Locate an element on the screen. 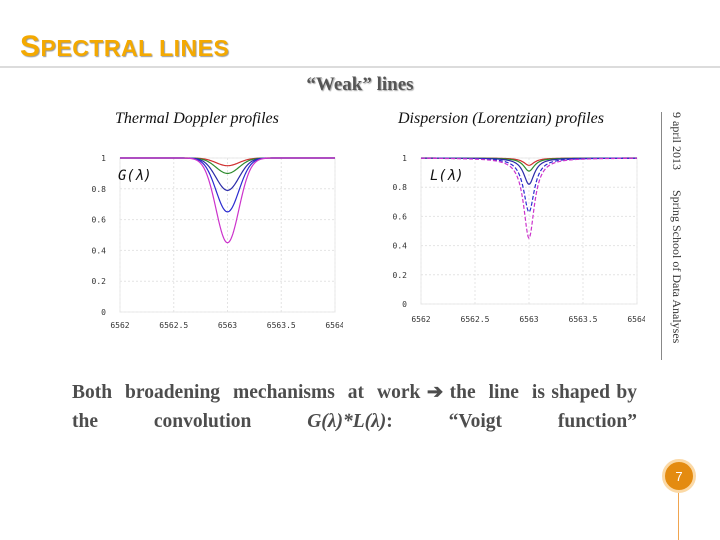  page-number: 7 is located at coordinates (679, 476).